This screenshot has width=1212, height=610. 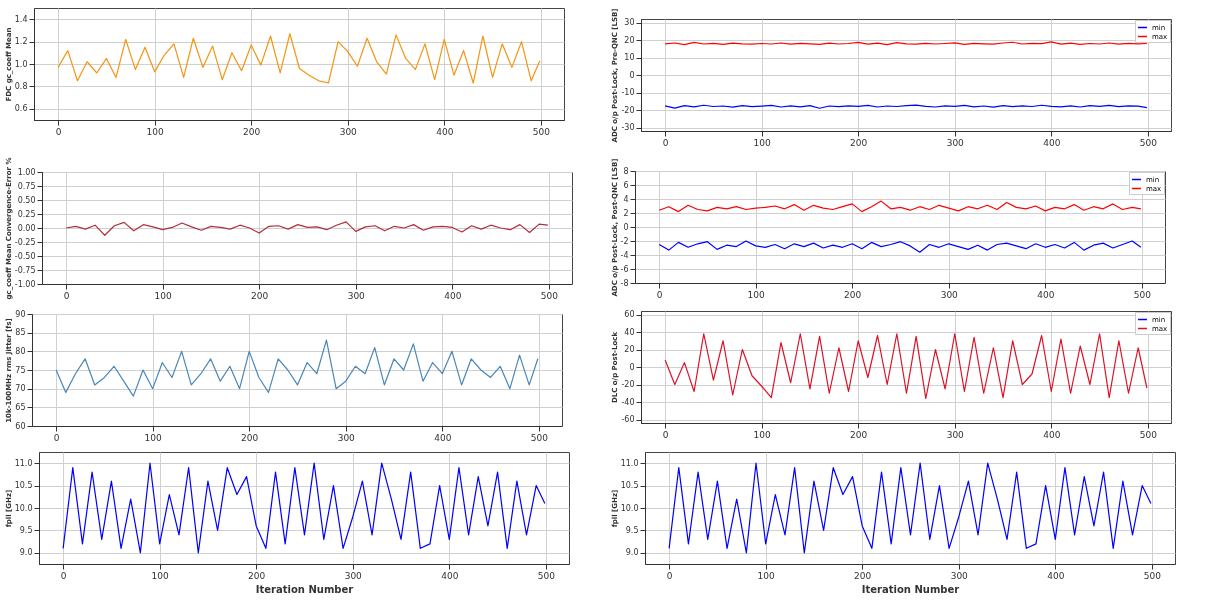 I want to click on y-tick-label: 85, so click(x=20, y=333).